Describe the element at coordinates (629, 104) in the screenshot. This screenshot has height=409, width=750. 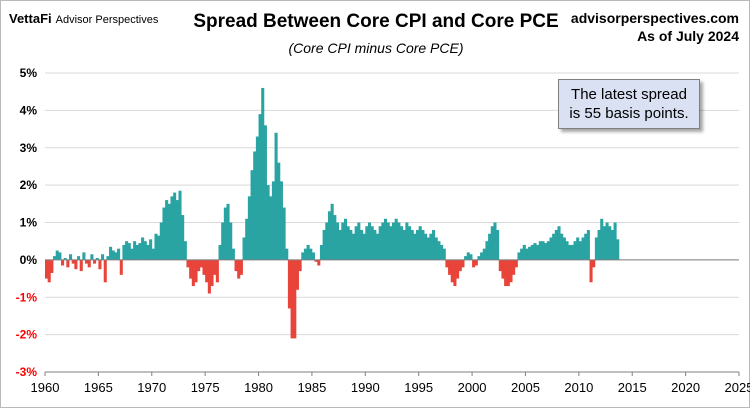
I see `latest-spread-callout: The latest spread is 55 basis points.` at that location.